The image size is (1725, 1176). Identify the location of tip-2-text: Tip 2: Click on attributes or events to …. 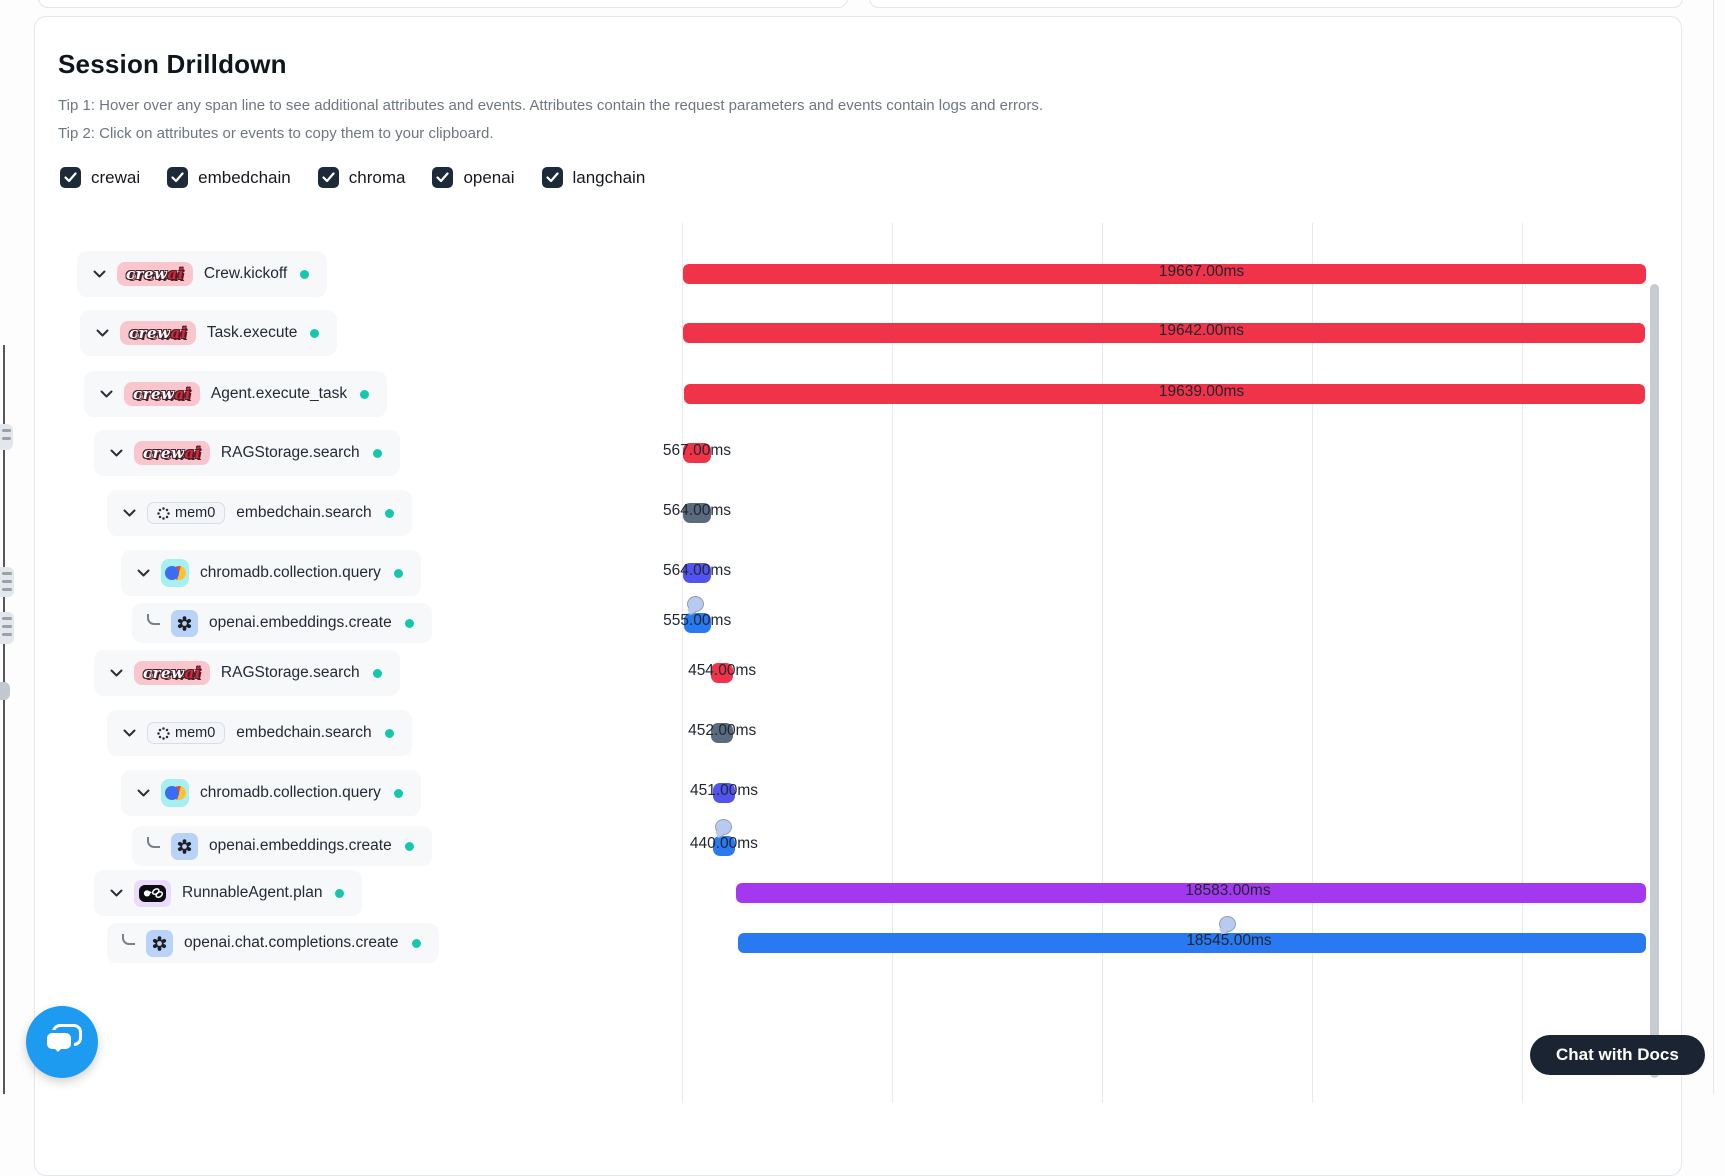
(276, 133).